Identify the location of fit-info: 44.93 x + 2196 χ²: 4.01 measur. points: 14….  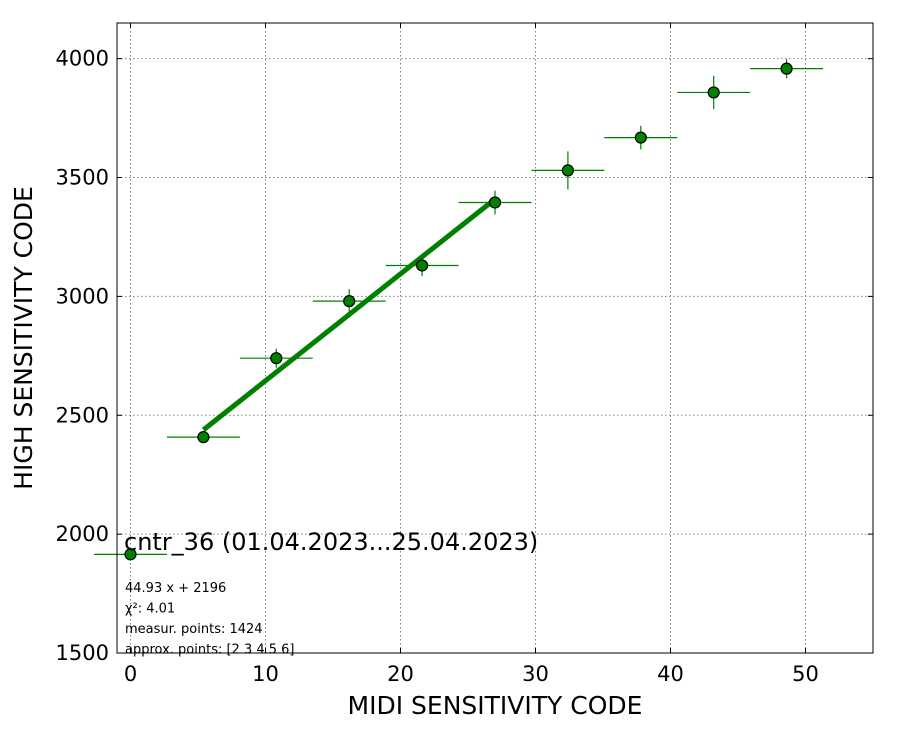
(210, 619).